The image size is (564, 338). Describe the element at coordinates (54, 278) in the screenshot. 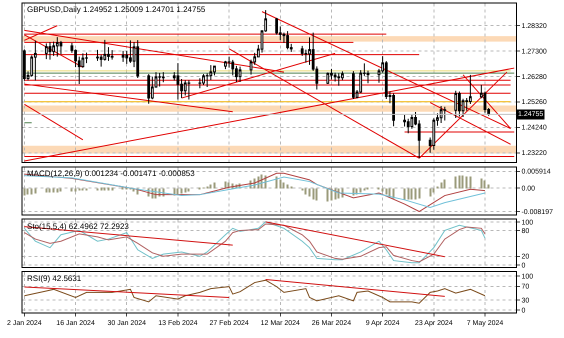

I see `chart-title: RSI(9) 42.5631` at that location.